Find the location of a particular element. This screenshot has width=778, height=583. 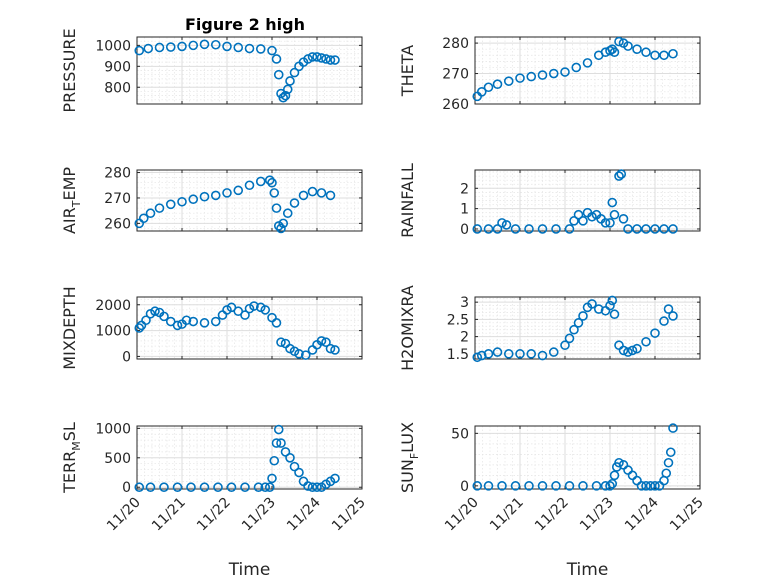

y-tick-label: 270 is located at coordinates (117, 199).